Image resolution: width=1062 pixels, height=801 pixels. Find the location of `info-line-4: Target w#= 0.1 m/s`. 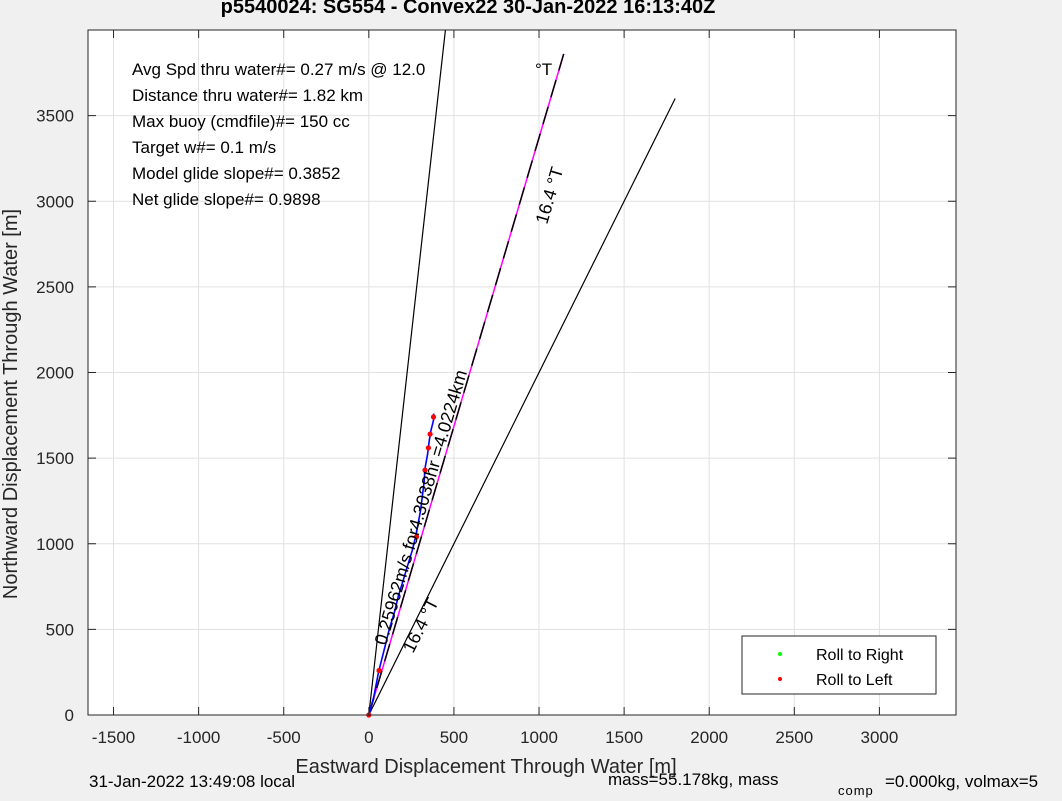

info-line-4: Target w#= 0.1 m/s is located at coordinates (204, 147).